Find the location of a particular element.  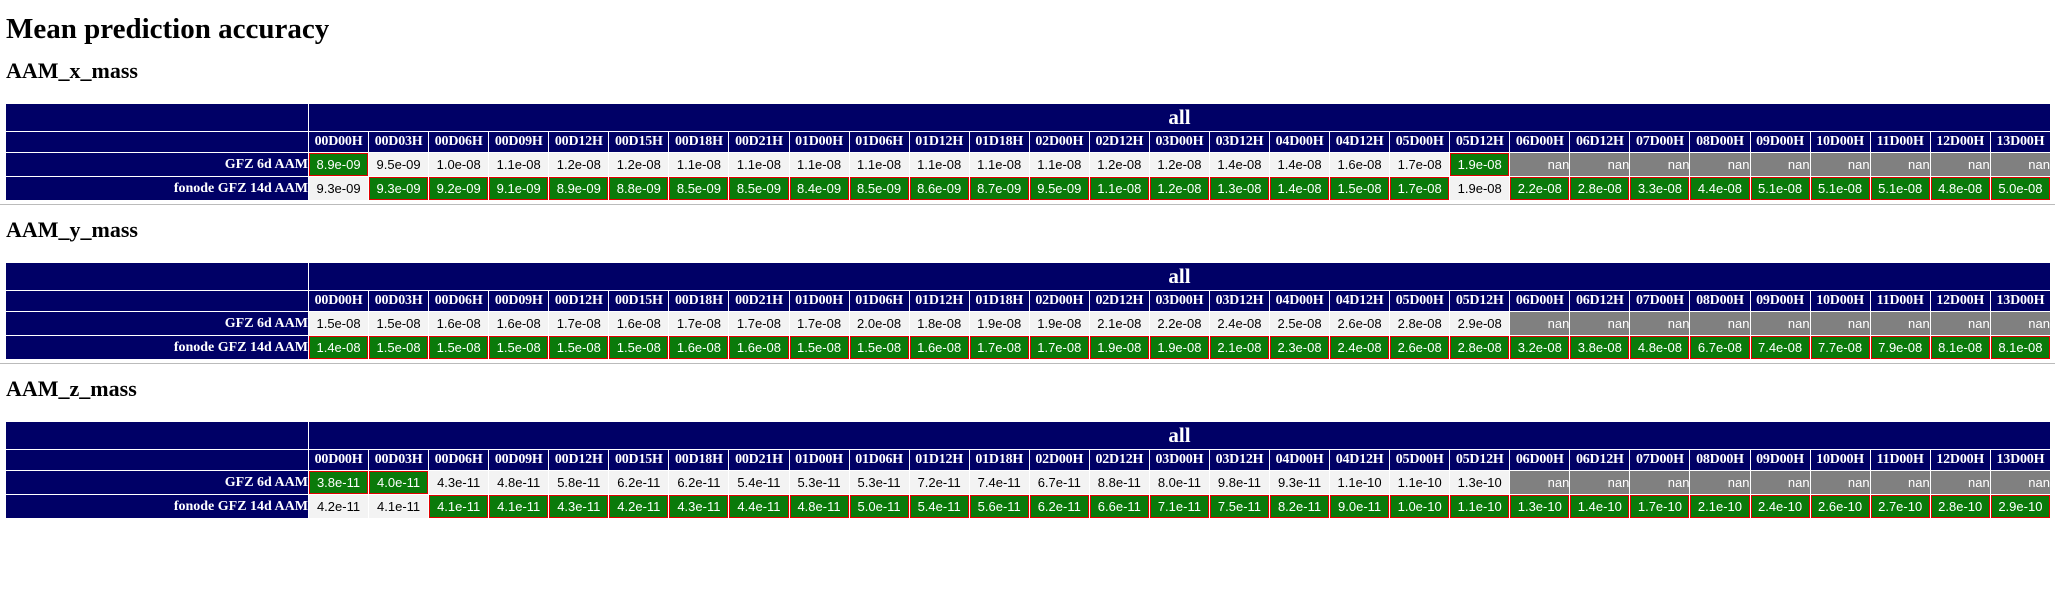

accuracy-cell: 8.4e-09 is located at coordinates (819, 188).